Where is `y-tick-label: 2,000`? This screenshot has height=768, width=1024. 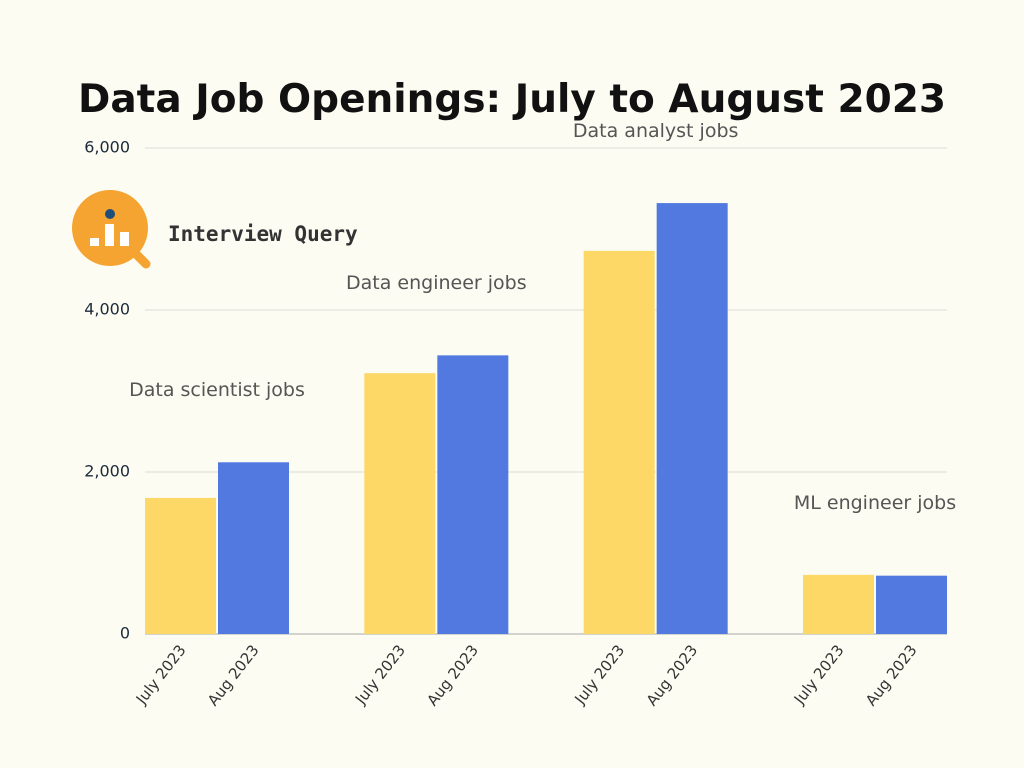 y-tick-label: 2,000 is located at coordinates (107, 471).